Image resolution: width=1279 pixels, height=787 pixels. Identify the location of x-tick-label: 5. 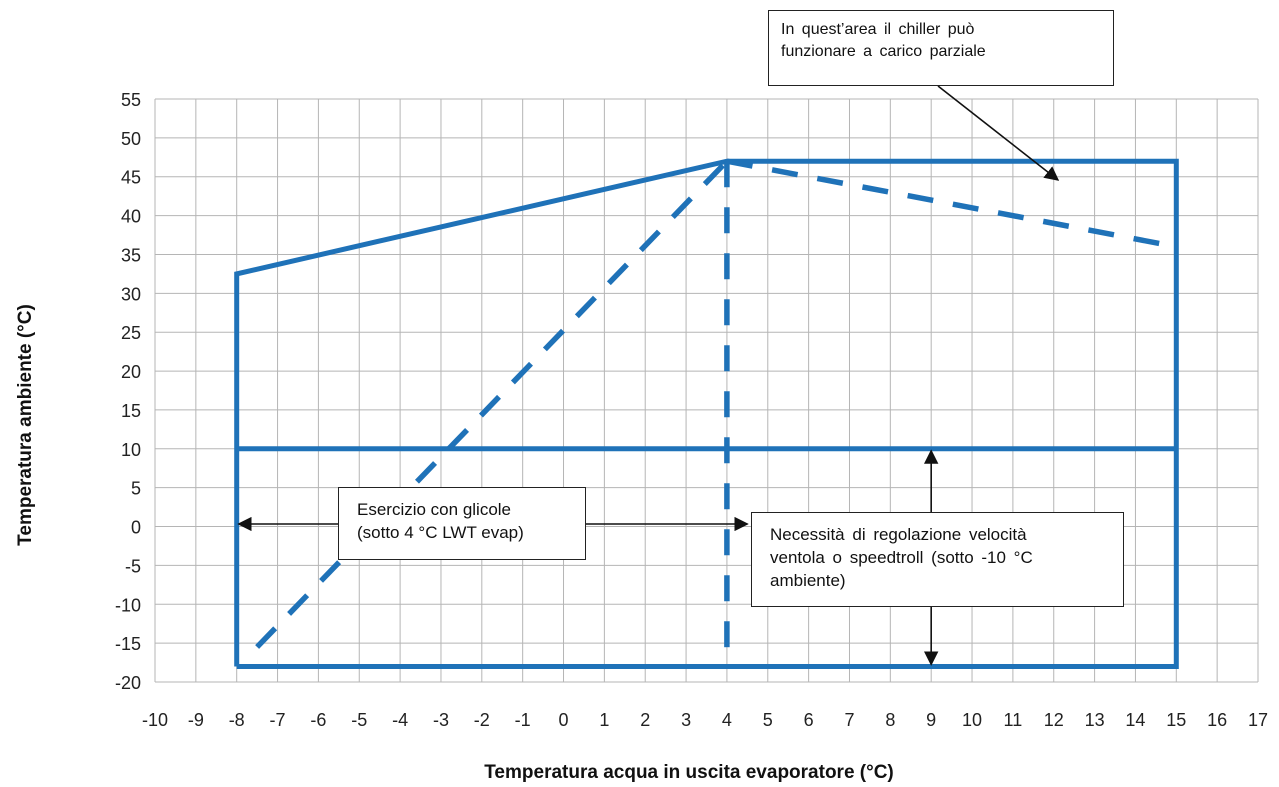
(768, 720).